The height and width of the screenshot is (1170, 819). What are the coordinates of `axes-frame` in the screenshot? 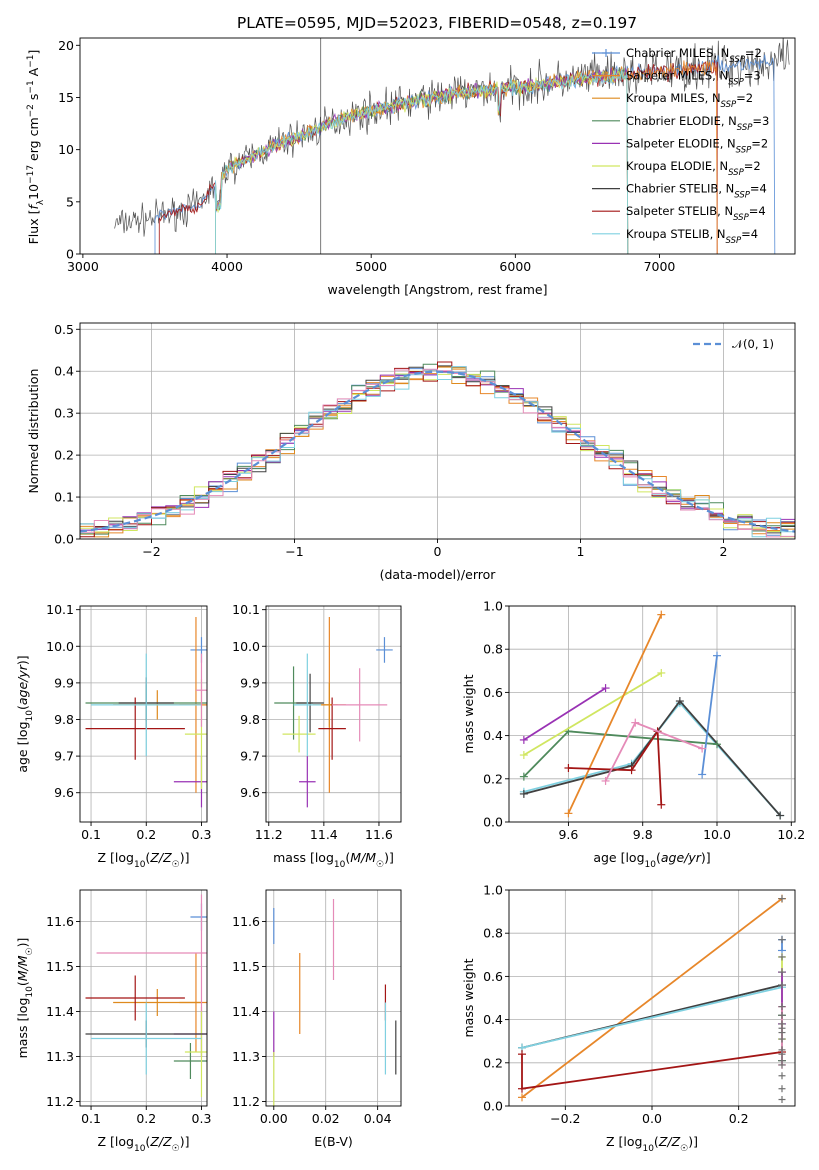 It's located at (333, 998).